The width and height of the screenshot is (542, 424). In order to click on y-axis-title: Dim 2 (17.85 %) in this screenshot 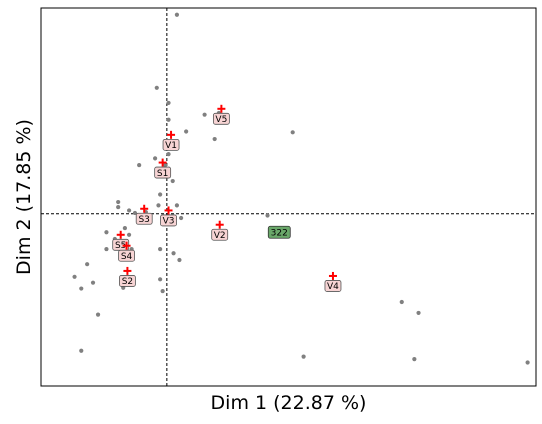, I will do `click(24, 197)`.